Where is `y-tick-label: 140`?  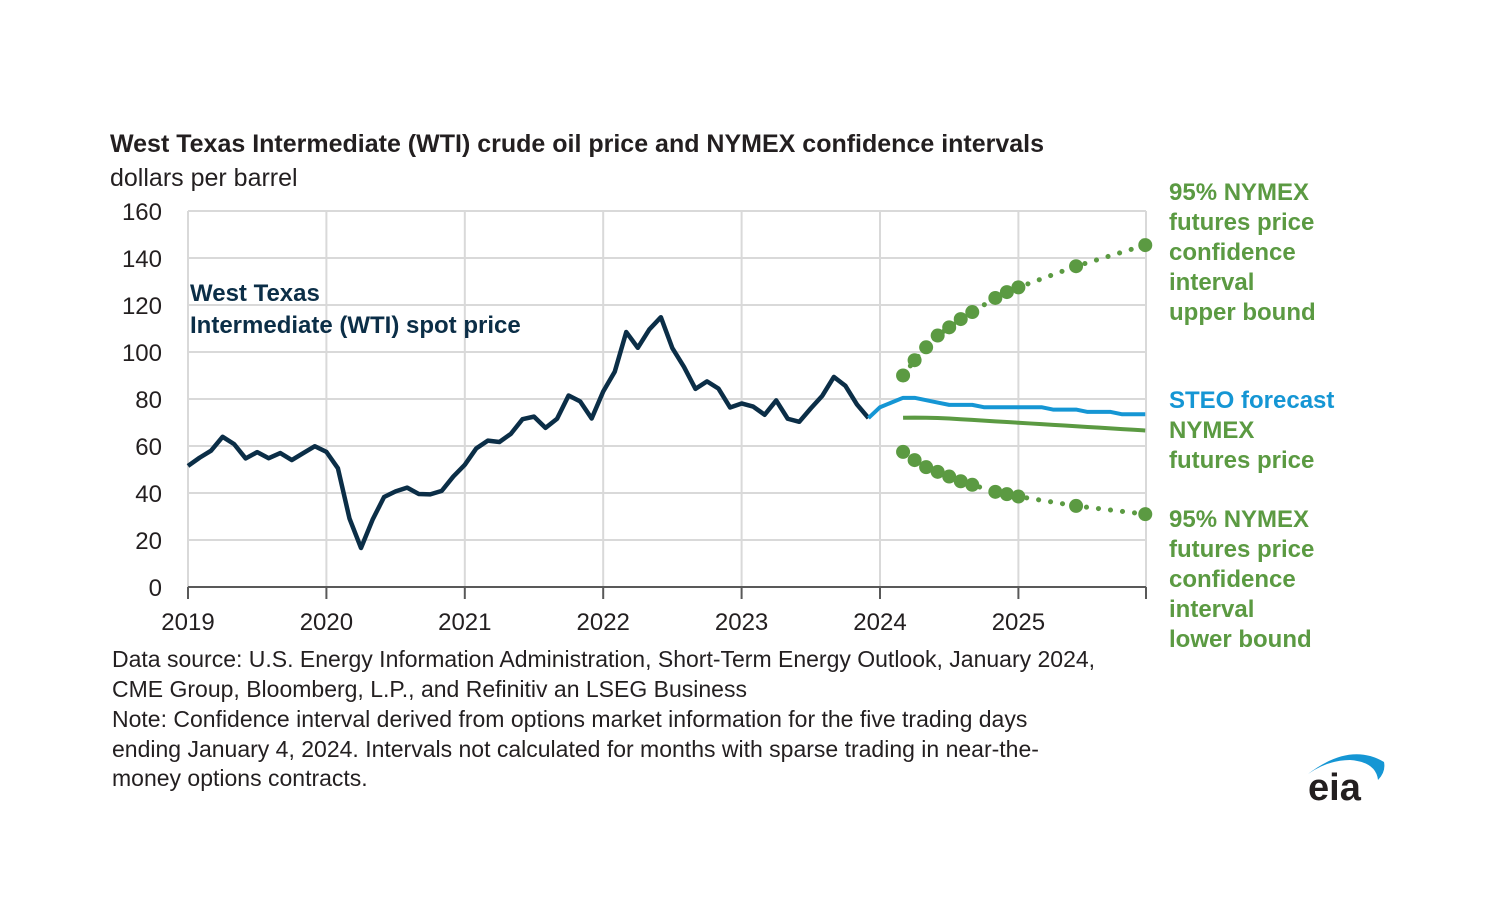
y-tick-label: 140 is located at coordinates (142, 259).